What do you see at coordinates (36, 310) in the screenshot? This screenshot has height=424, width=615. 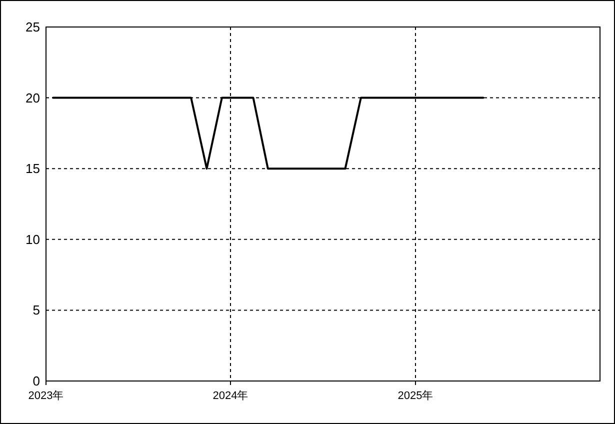 I see `y-tick-label: 5` at bounding box center [36, 310].